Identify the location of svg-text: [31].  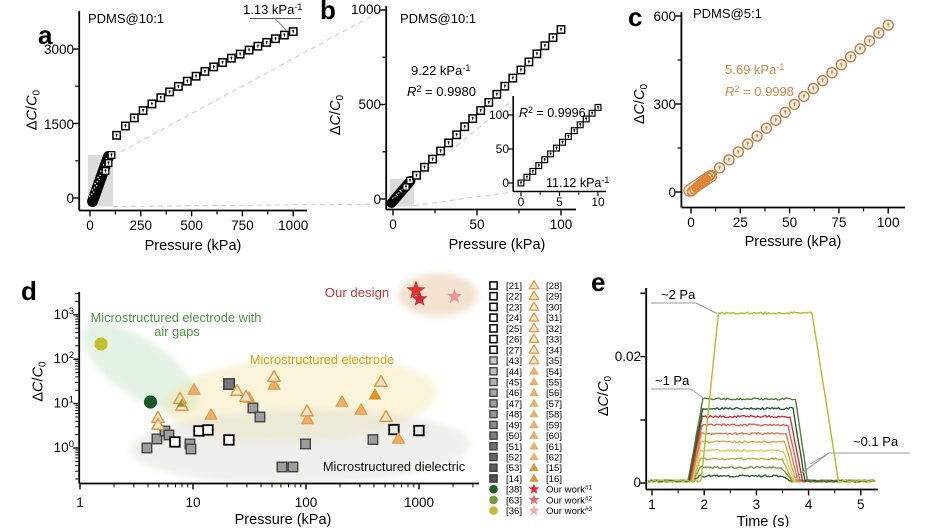
(554, 318).